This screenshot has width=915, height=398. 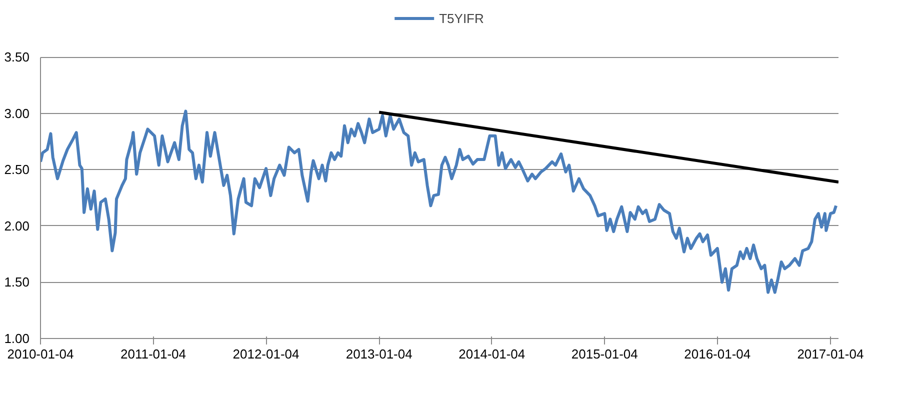 What do you see at coordinates (17, 170) in the screenshot?
I see `y-tick-label: 2.50` at bounding box center [17, 170].